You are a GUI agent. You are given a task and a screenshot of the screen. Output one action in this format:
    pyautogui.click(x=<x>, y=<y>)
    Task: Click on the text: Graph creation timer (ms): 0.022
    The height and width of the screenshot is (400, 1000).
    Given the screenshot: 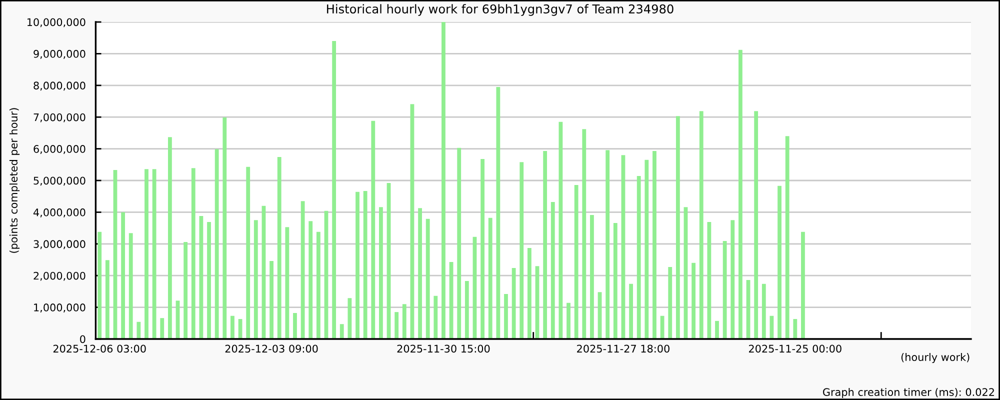 What is the action you would take?
    pyautogui.click(x=908, y=393)
    